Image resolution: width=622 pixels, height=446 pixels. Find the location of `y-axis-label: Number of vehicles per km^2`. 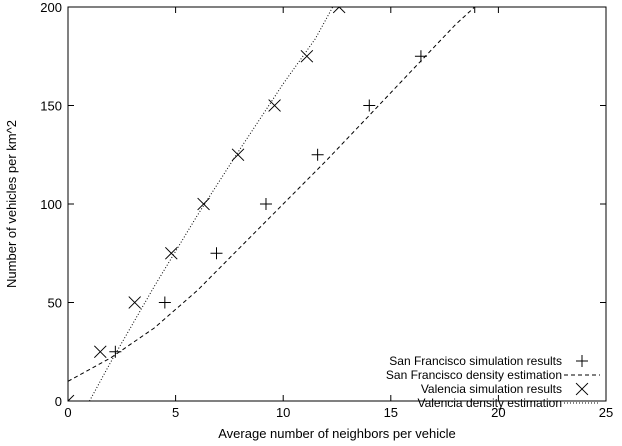

y-axis-label: Number of vehicles per km^2 is located at coordinates (11, 204).